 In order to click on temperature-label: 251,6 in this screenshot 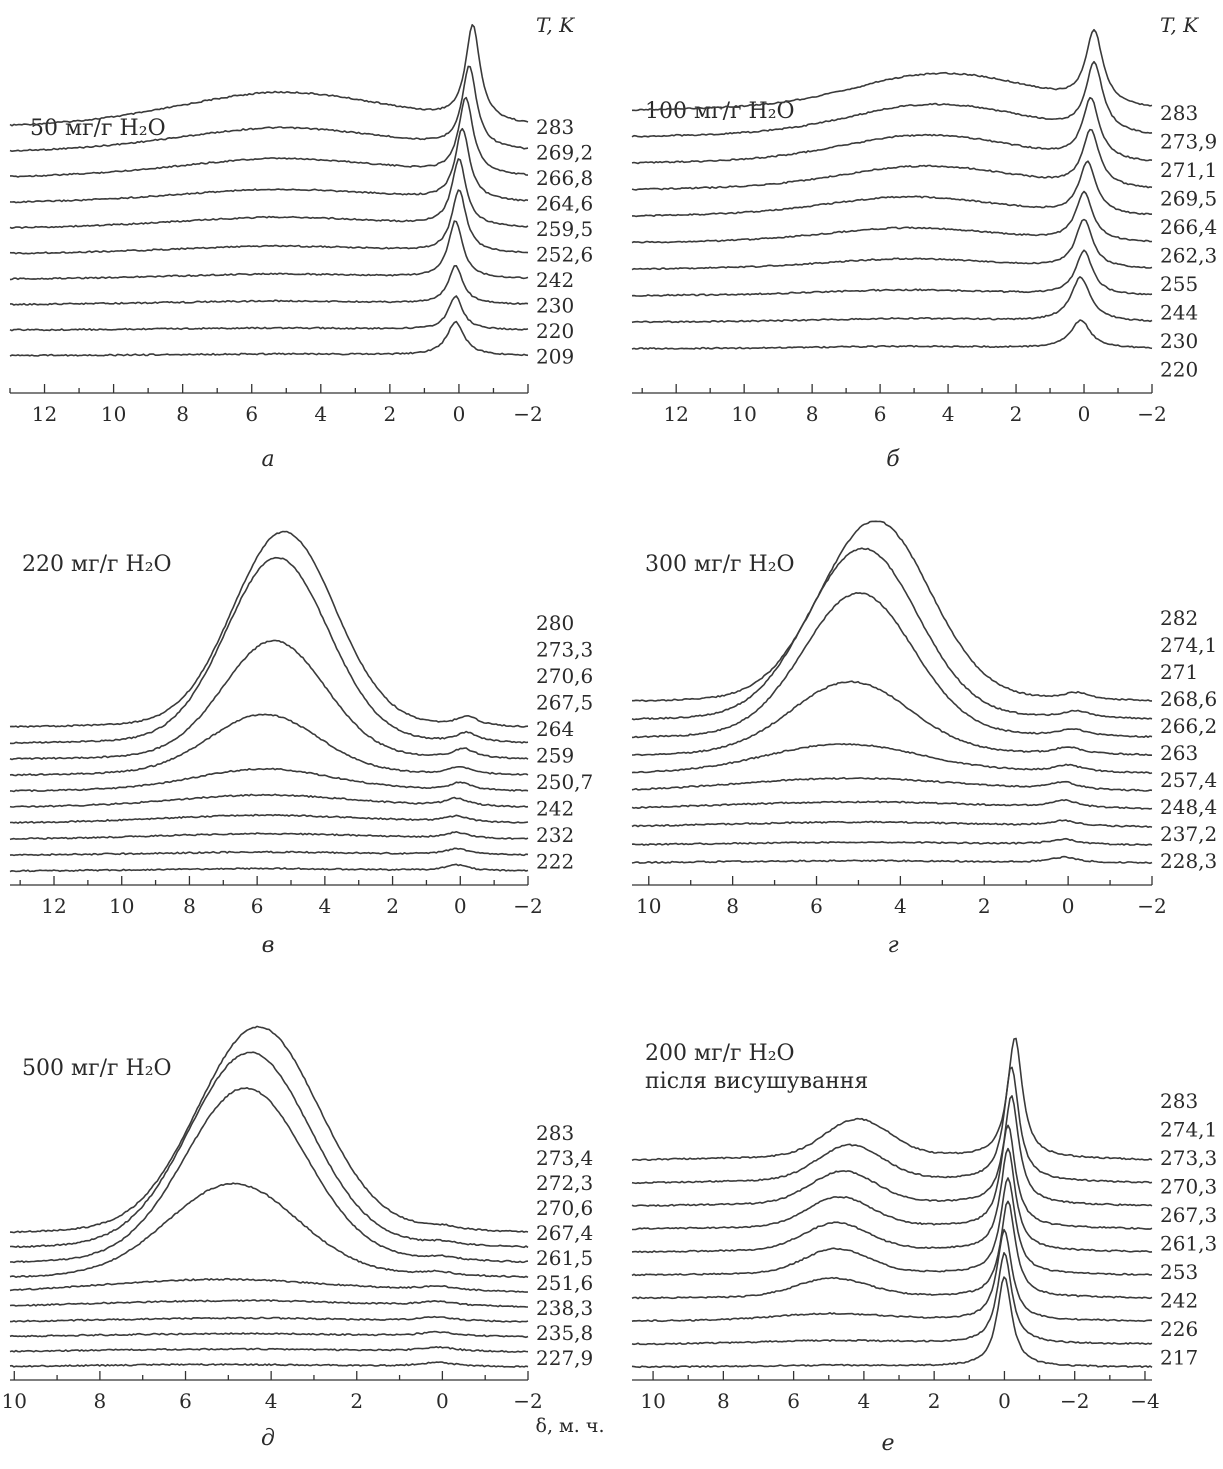, I will do `click(564, 1283)`.